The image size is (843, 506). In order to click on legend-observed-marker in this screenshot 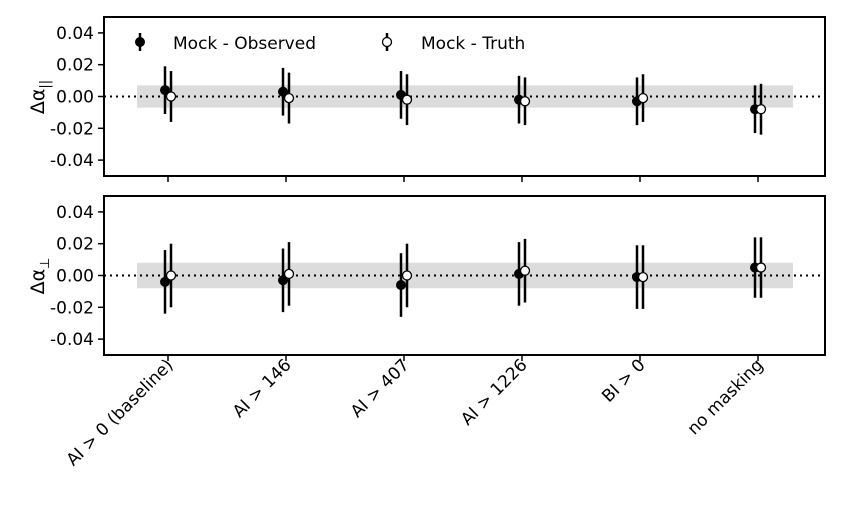, I will do `click(140, 42)`.